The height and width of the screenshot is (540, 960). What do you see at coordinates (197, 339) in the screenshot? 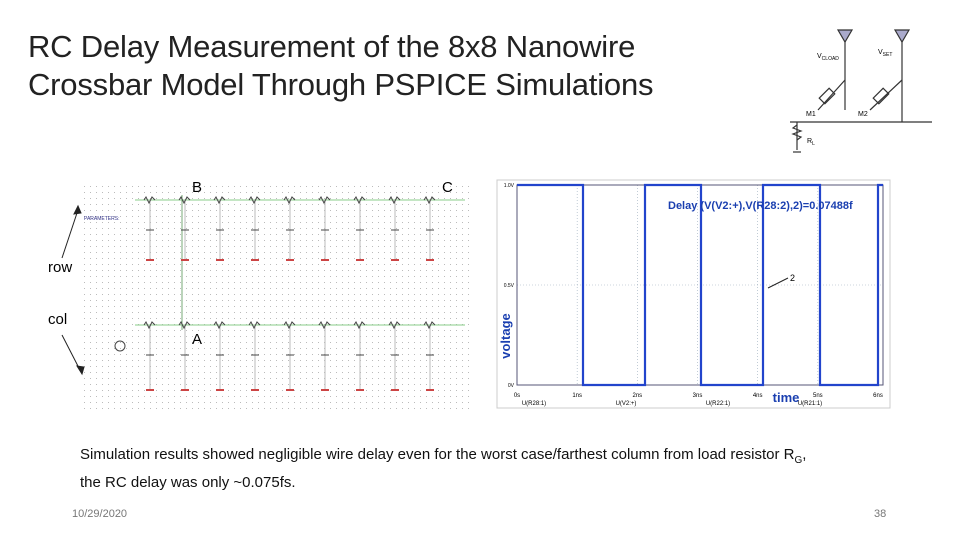
I see `node-label: A` at bounding box center [197, 339].